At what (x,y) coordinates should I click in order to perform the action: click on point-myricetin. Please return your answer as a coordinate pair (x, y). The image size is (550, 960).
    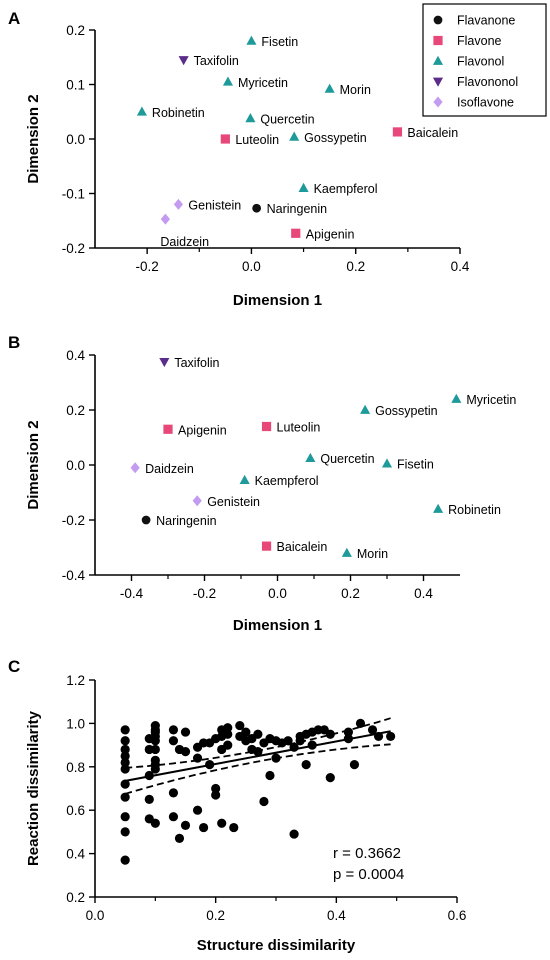
    Looking at the image, I should click on (456, 398).